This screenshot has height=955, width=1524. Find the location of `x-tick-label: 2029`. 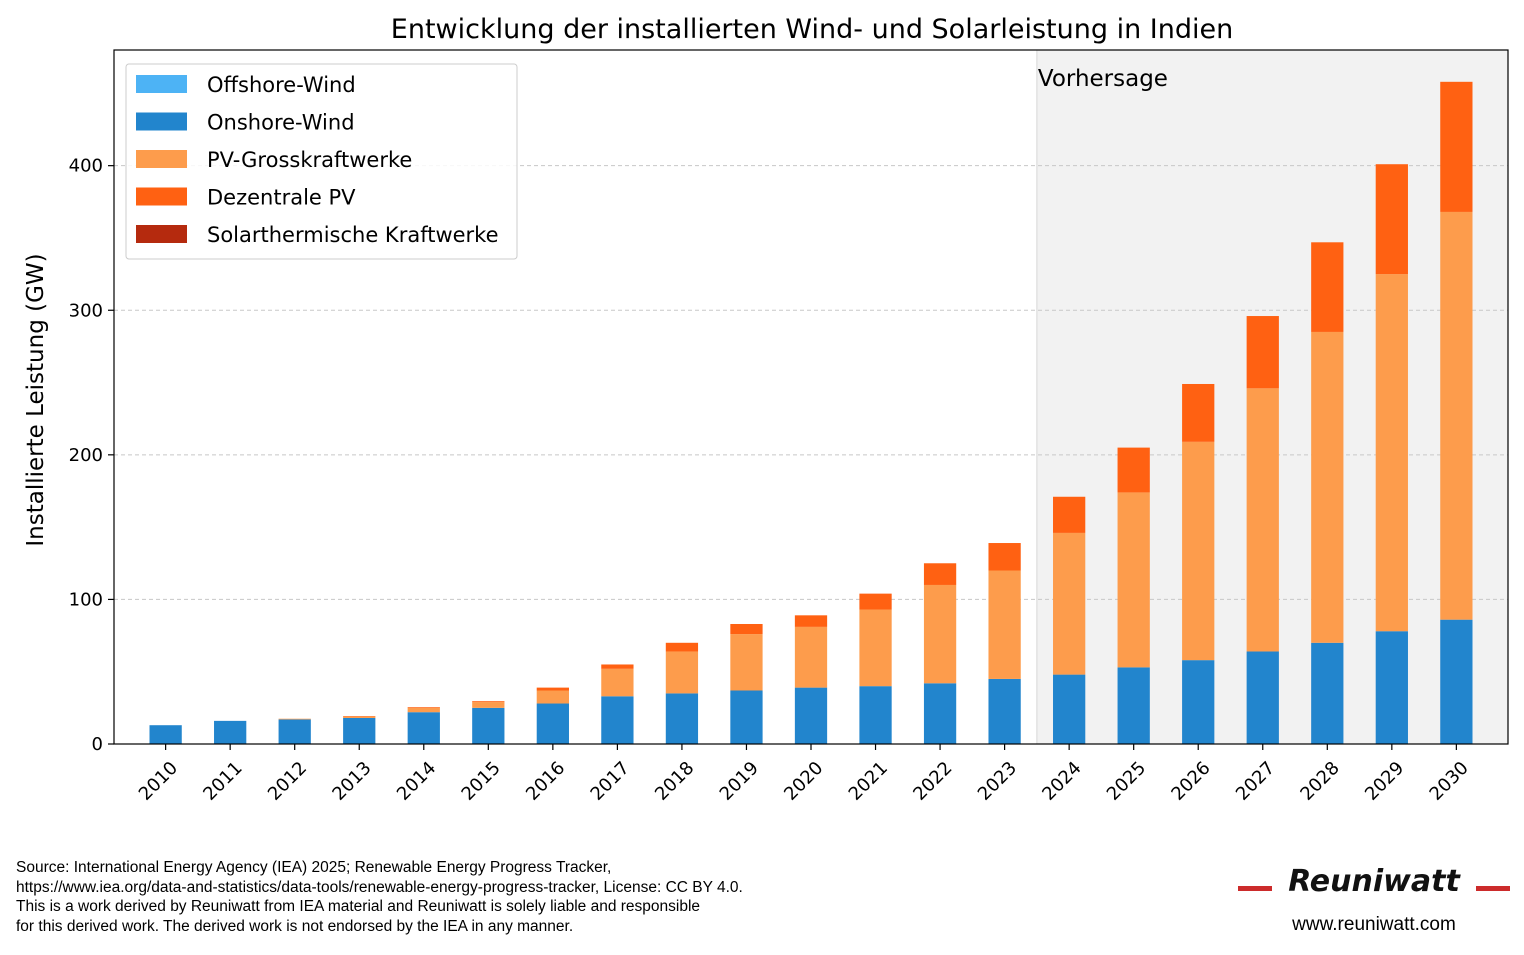

x-tick-label: 2029 is located at coordinates (1384, 781).